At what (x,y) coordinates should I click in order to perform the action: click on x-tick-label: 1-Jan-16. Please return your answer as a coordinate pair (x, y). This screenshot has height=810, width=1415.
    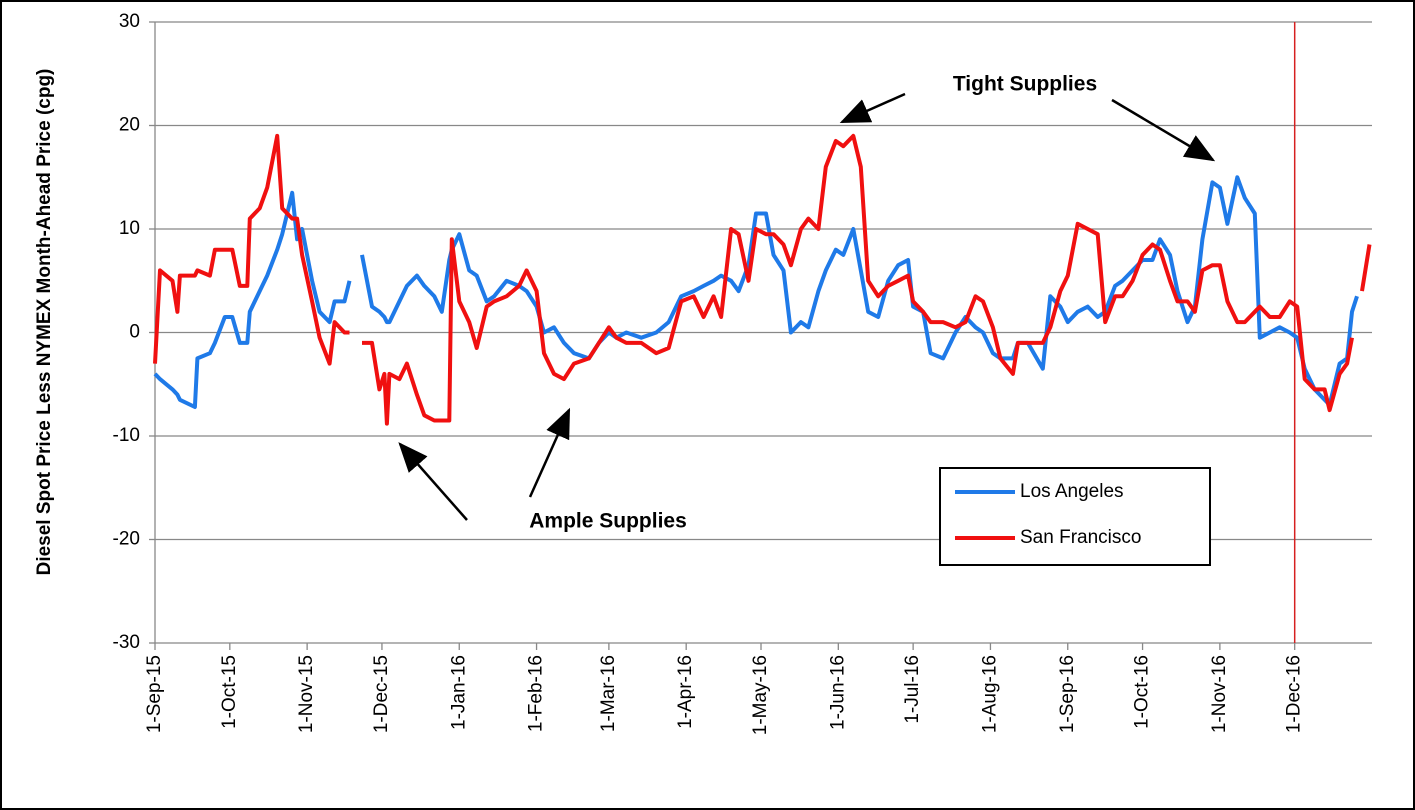
    Looking at the image, I should click on (458, 692).